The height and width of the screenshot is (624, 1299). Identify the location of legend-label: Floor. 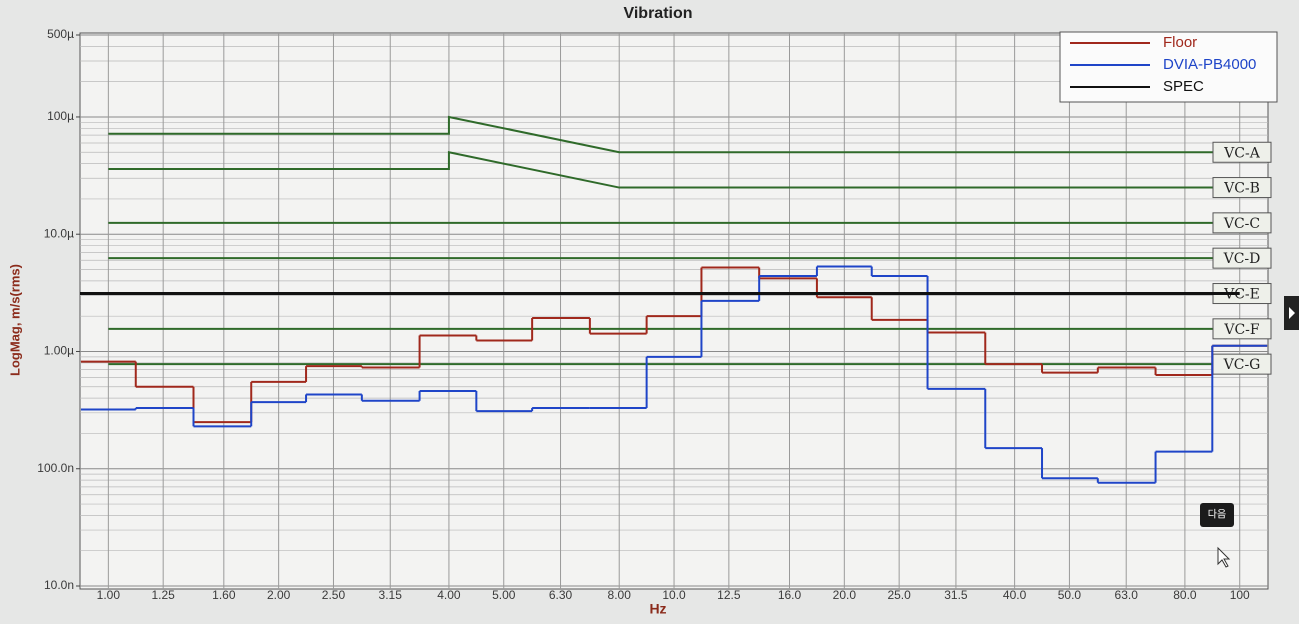
(1180, 42).